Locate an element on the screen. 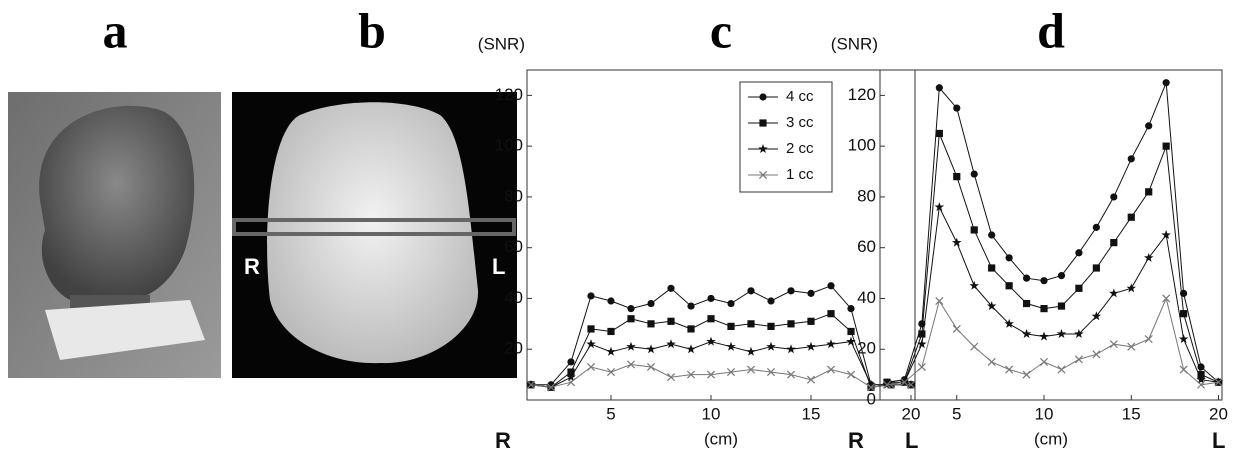 This screenshot has height=462, width=1243. right-marker: L is located at coordinates (498, 266).